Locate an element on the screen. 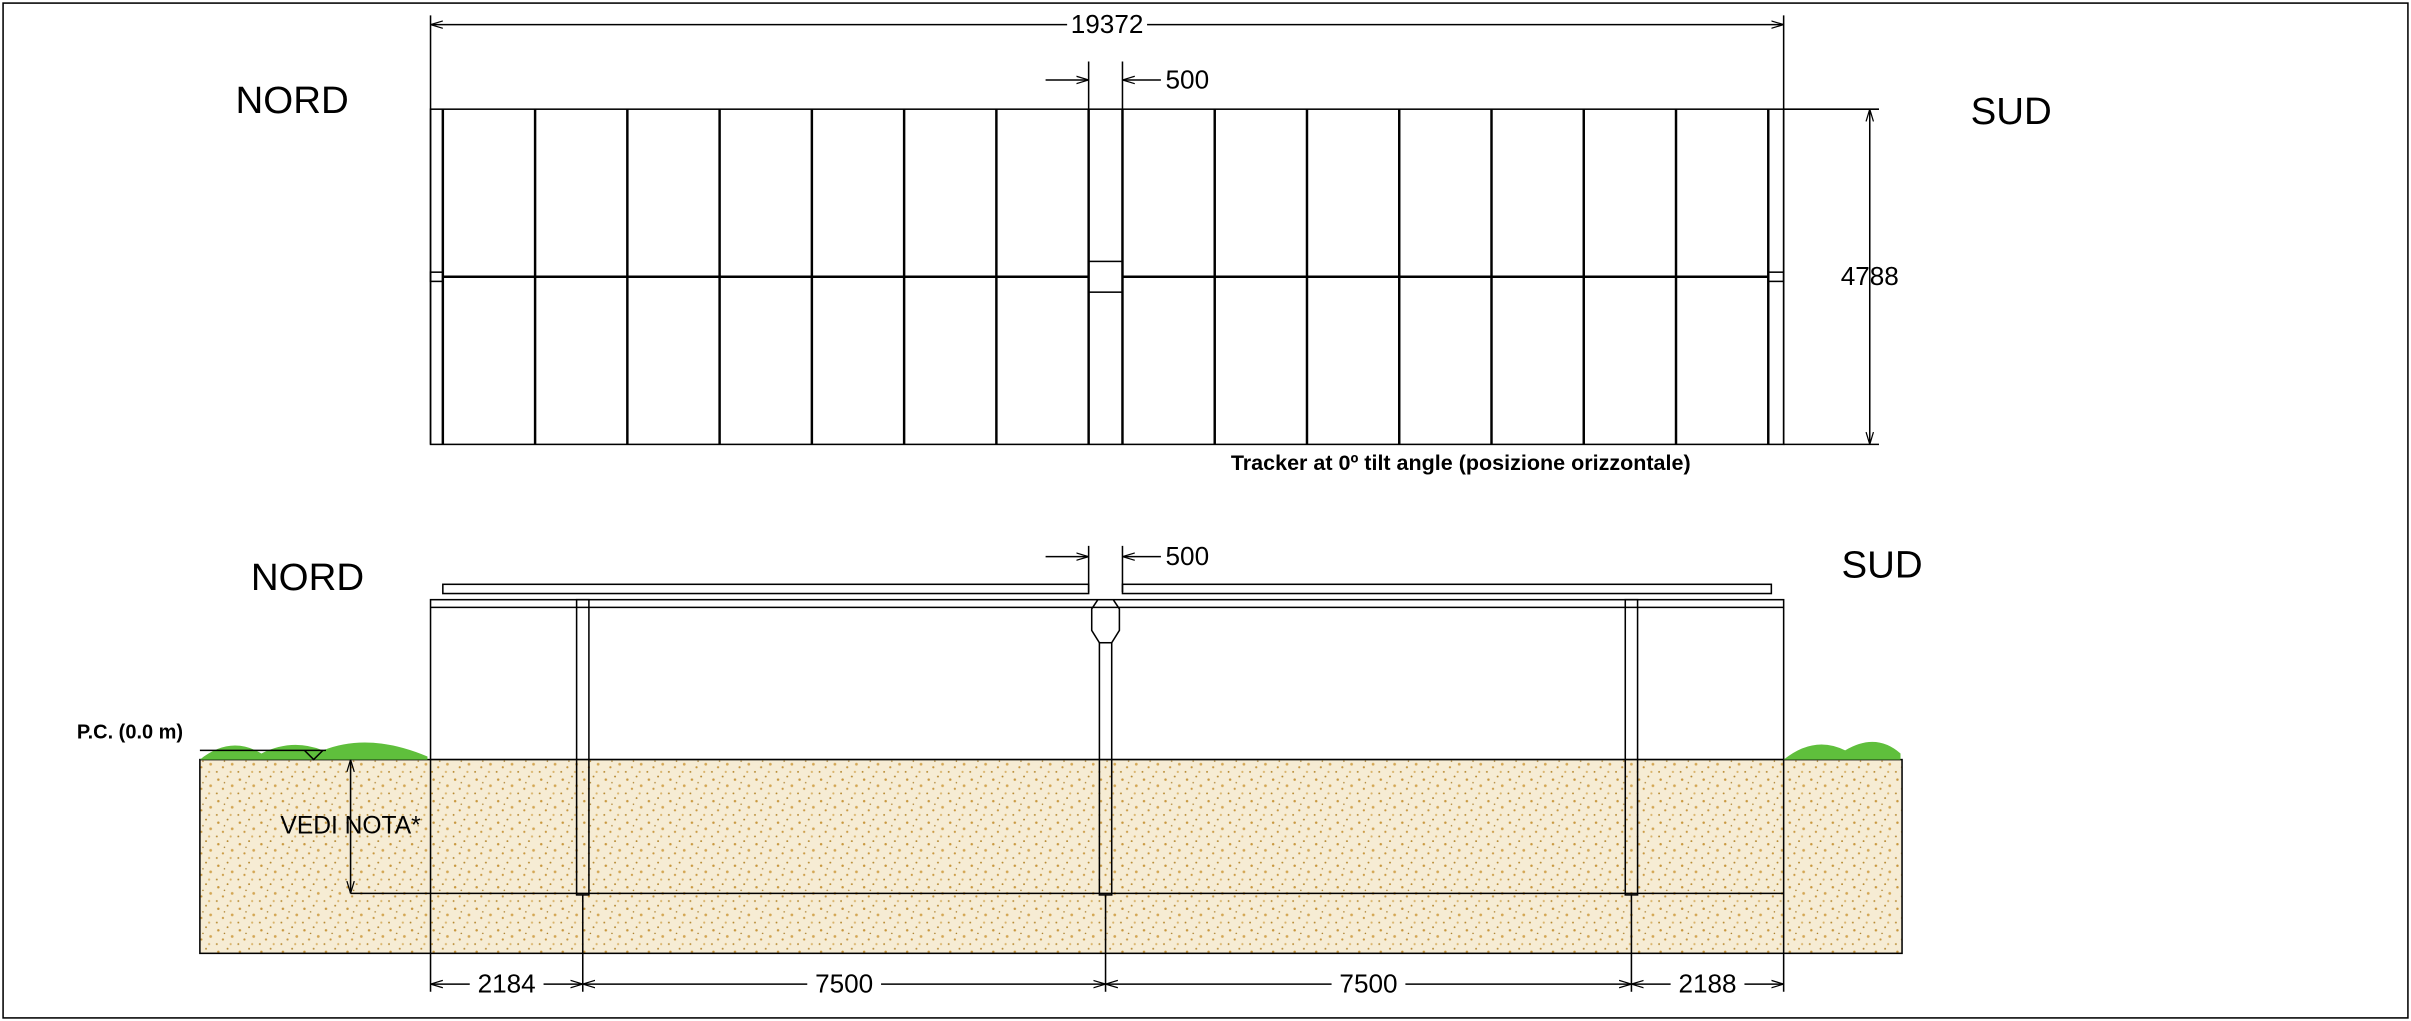  dimension: 2184 is located at coordinates (507, 984).